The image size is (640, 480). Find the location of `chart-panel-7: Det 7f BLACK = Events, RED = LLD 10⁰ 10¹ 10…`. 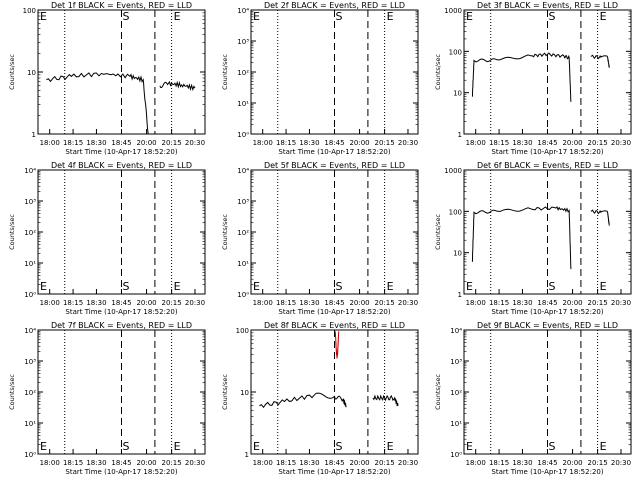

chart-panel-7: Det 7f BLACK = Events, RED = LLD 10⁰ 10¹ 10… is located at coordinates (107, 398).